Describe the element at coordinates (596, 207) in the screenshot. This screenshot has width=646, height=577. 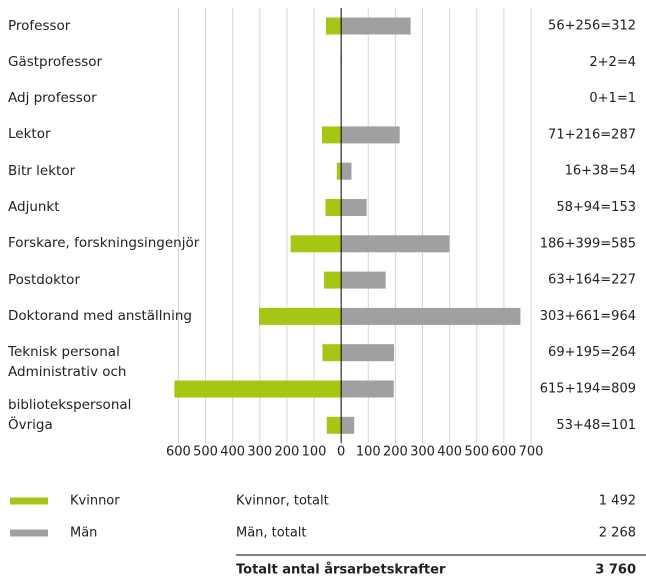
I see `value-label: 58+94=153` at that location.